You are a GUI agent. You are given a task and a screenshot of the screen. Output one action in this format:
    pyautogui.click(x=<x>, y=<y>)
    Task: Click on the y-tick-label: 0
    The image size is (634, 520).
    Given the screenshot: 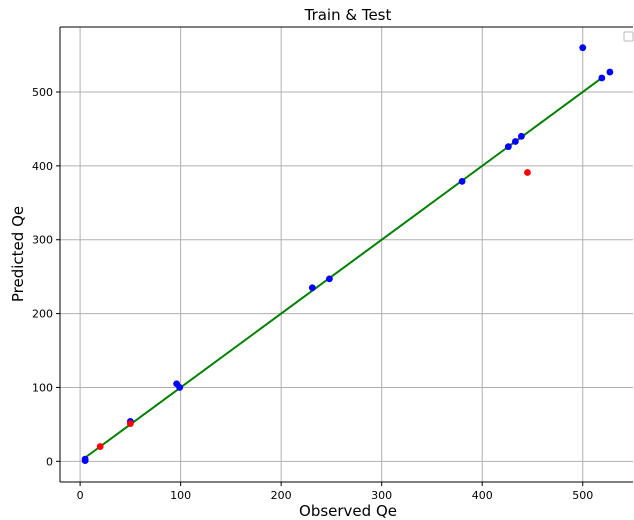 What is the action you would take?
    pyautogui.click(x=49, y=461)
    